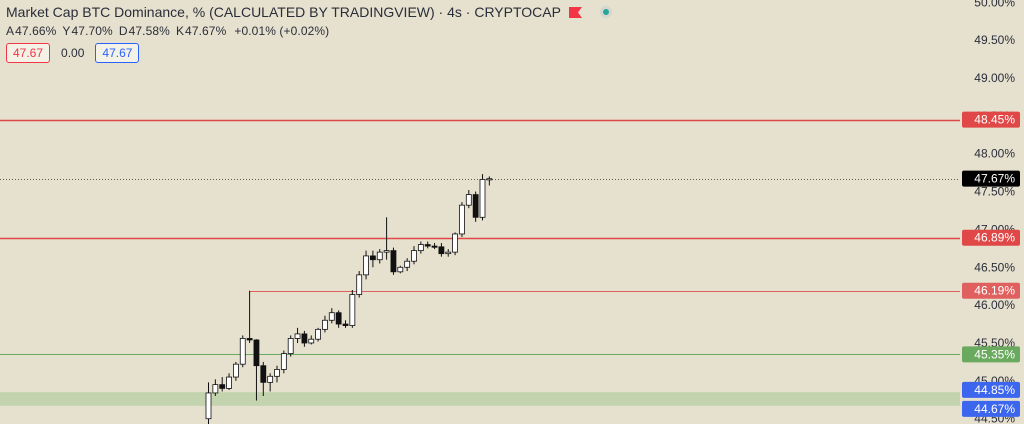 This screenshot has height=424, width=1024. I want to click on level-price-tag: 46.19%, so click(994, 291).